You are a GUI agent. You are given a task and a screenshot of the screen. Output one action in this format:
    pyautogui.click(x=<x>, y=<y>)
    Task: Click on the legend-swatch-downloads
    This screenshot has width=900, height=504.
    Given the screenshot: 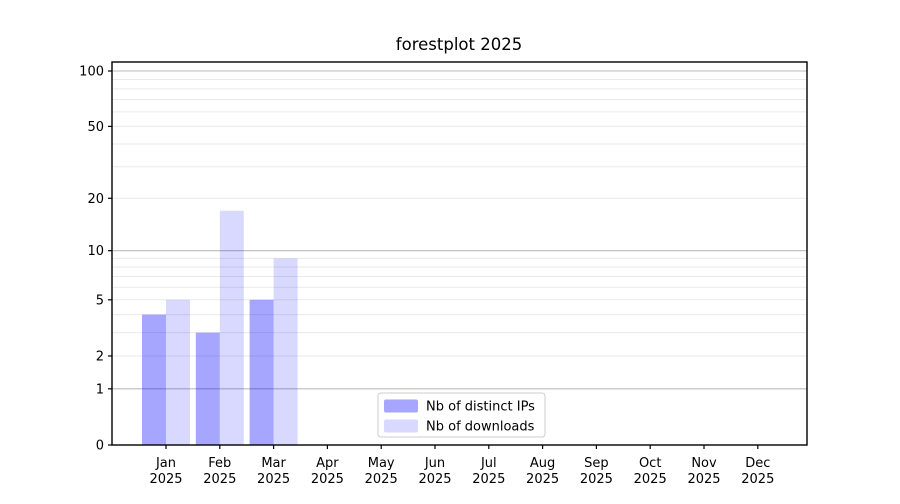 What is the action you would take?
    pyautogui.click(x=401, y=426)
    